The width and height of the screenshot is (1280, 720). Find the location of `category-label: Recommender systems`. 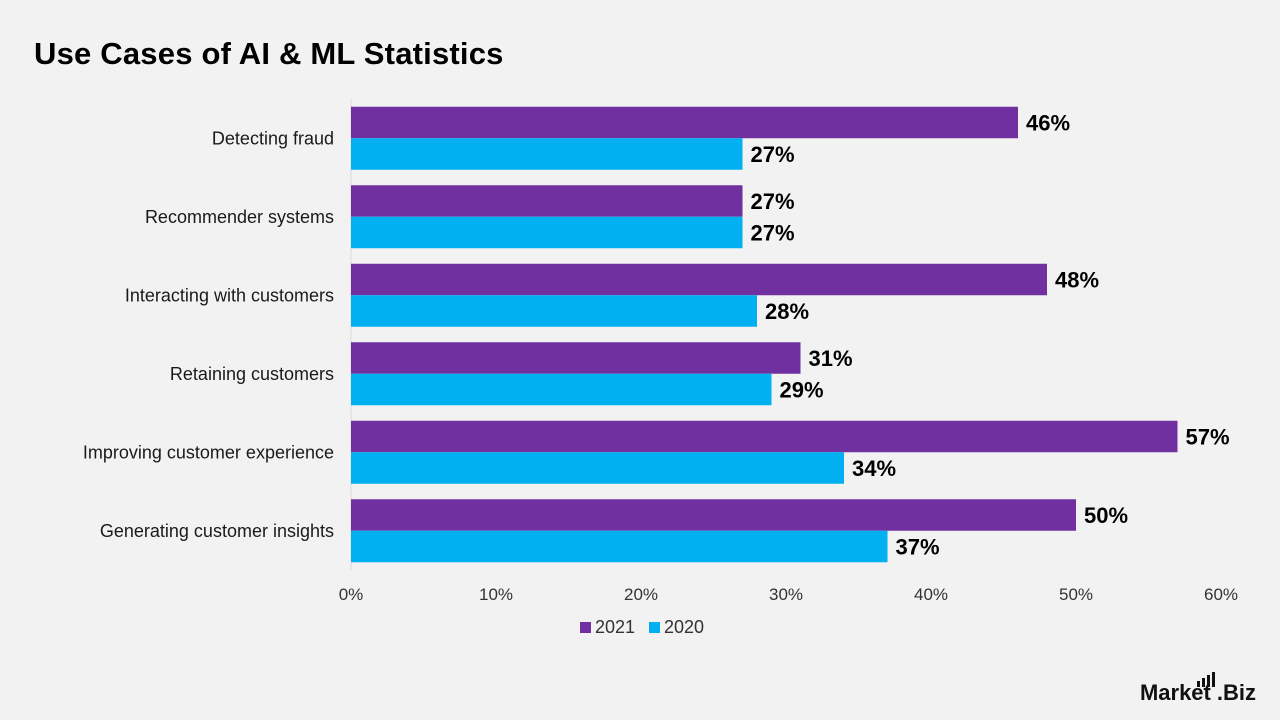

category-label: Recommender systems is located at coordinates (239, 217).